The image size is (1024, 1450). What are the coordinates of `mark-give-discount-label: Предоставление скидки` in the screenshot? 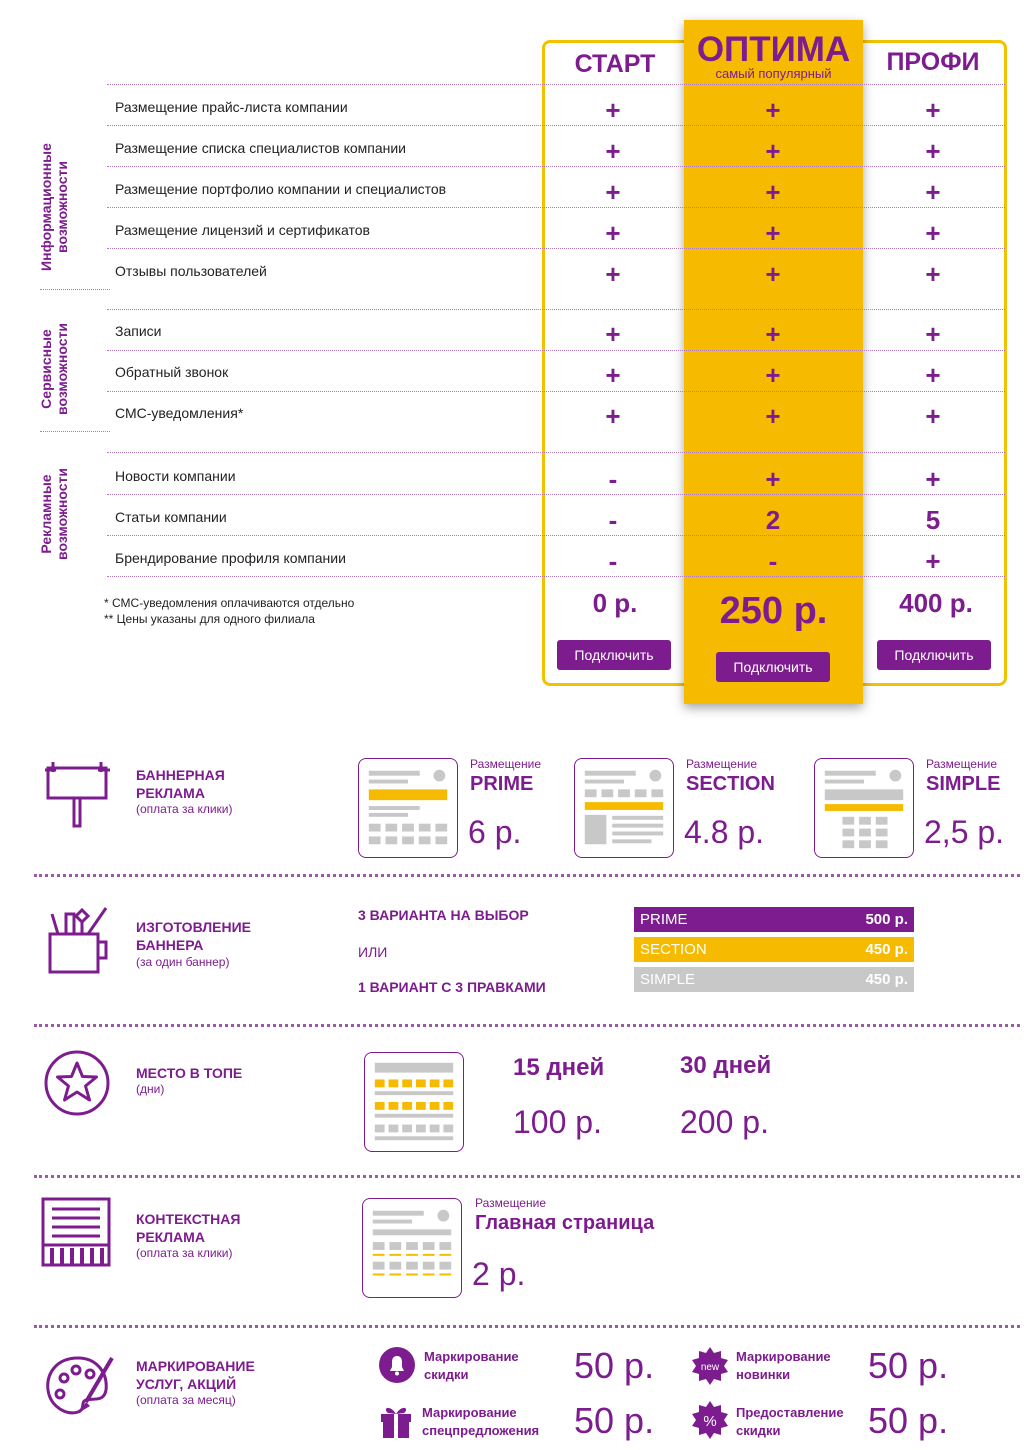 It's located at (790, 1421).